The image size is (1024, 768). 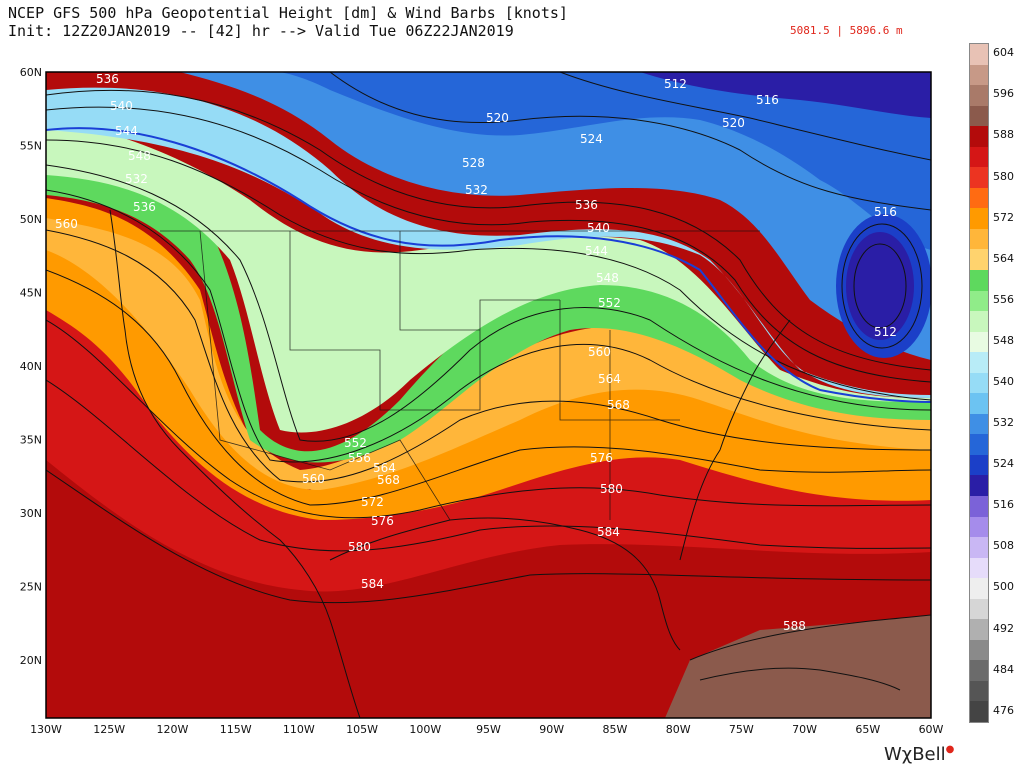 What do you see at coordinates (109, 729) in the screenshot?
I see `longitude-label: 125W` at bounding box center [109, 729].